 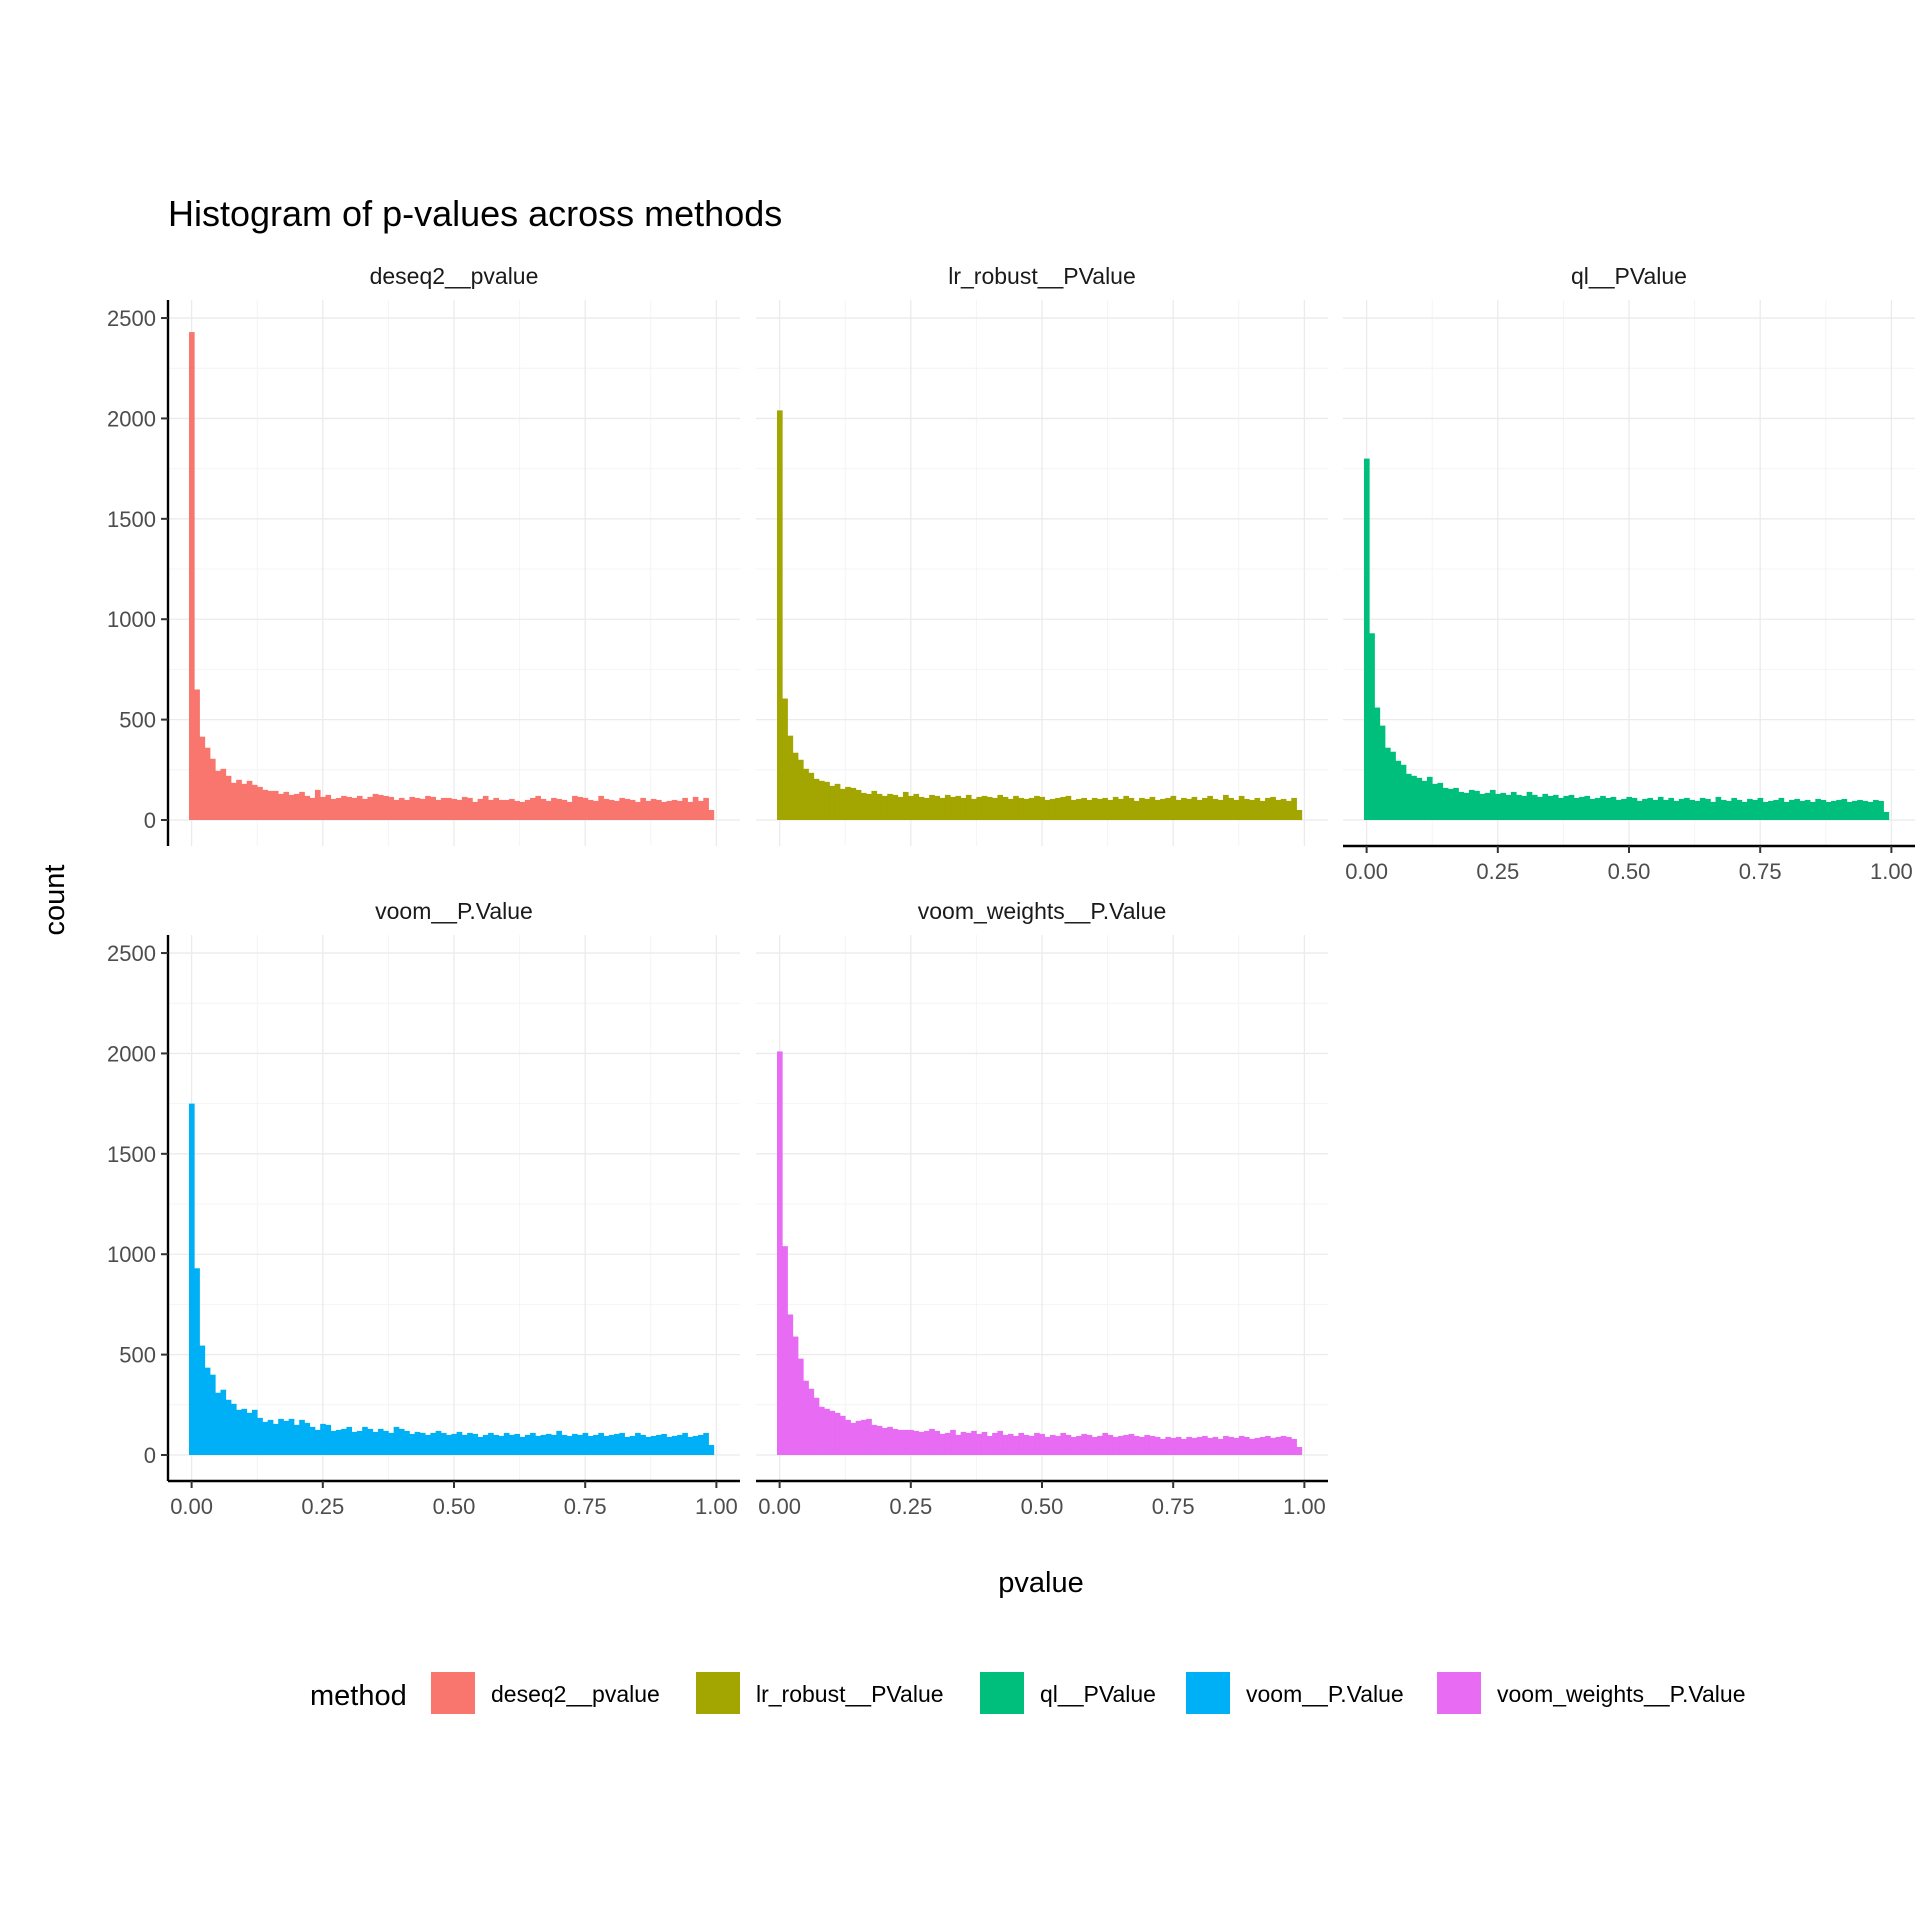 What do you see at coordinates (150, 1455) in the screenshot?
I see `y-tick-label: 0` at bounding box center [150, 1455].